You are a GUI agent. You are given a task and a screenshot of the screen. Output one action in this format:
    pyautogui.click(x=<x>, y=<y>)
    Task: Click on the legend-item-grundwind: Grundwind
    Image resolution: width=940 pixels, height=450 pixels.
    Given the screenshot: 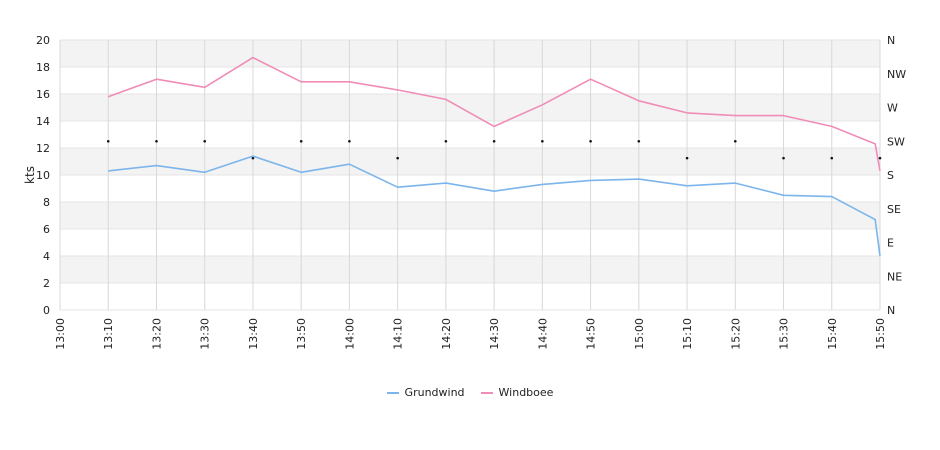 What is the action you would take?
    pyautogui.click(x=425, y=392)
    